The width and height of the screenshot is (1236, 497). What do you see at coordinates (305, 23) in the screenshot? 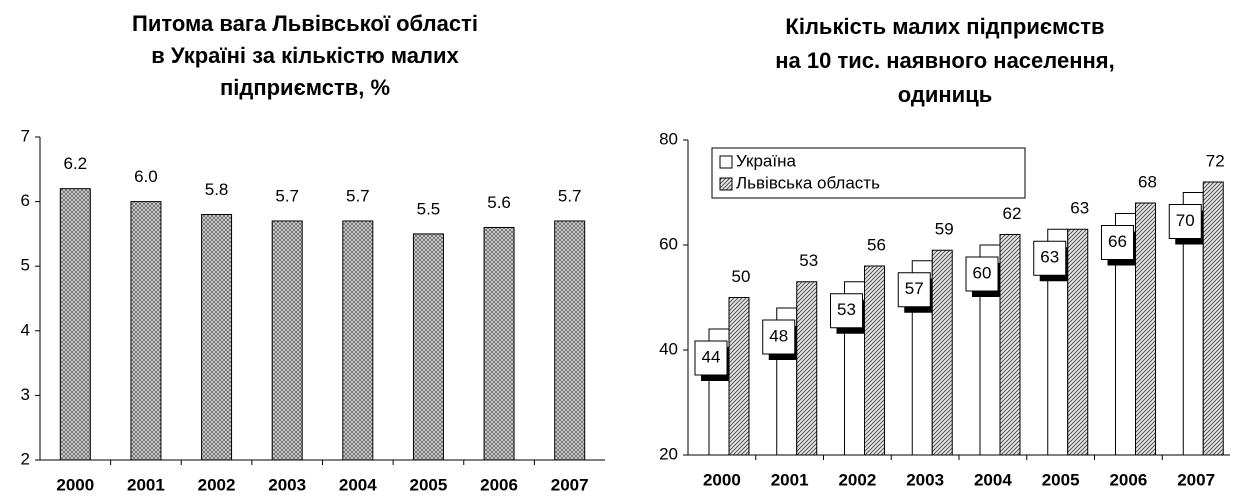
I see `chart-title: Питома вага Львівської області` at bounding box center [305, 23].